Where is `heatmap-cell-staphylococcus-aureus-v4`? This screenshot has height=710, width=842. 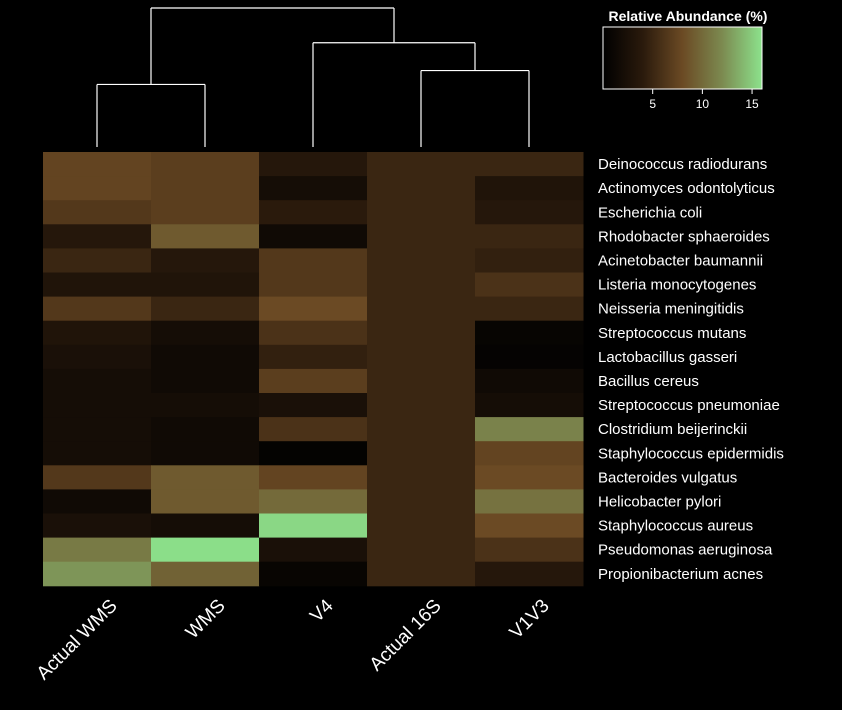 heatmap-cell-staphylococcus-aureus-v4 is located at coordinates (313, 526).